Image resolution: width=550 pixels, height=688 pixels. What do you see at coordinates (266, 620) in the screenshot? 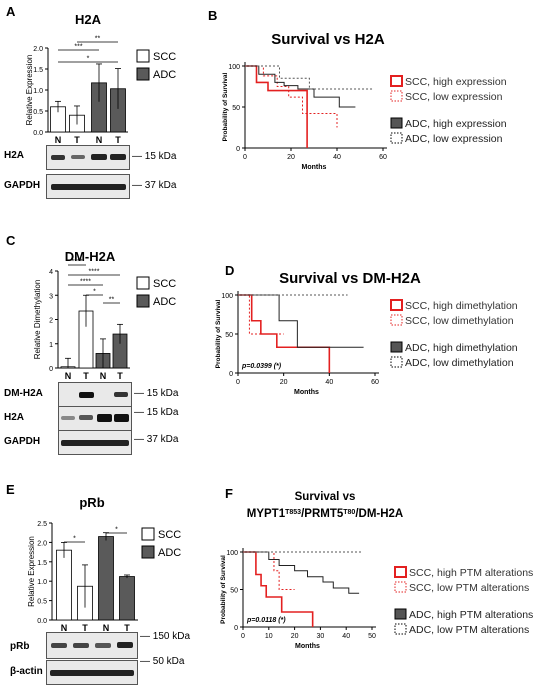
I see `p-value: p=0.0118 (*)` at bounding box center [266, 620].